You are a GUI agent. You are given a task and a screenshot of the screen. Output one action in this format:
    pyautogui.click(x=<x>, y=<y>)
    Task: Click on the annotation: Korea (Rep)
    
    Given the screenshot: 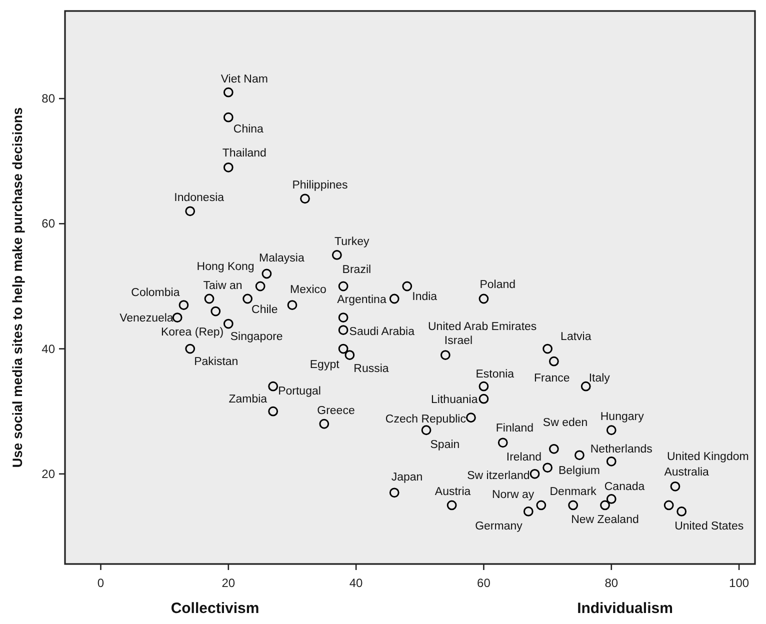 What is the action you would take?
    pyautogui.click(x=192, y=332)
    